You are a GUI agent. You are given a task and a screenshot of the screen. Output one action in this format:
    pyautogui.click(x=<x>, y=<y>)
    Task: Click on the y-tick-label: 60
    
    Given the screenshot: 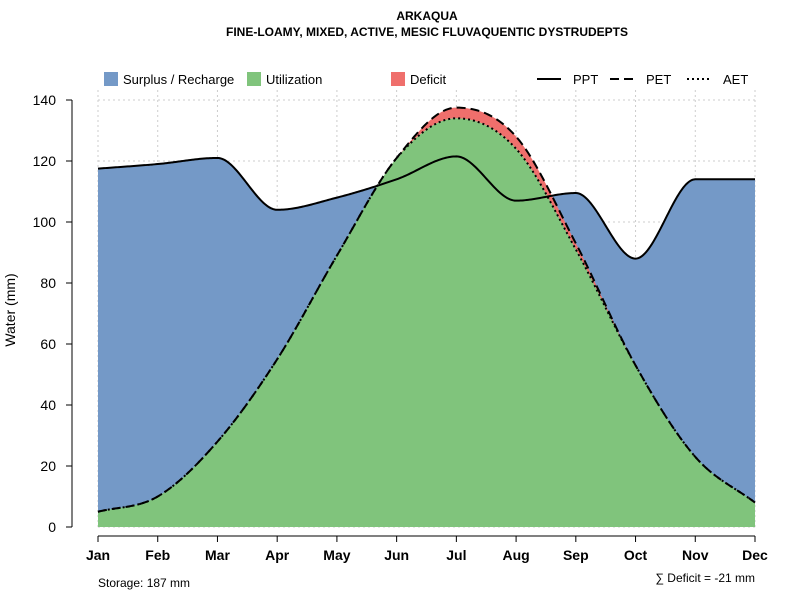 What is the action you would take?
    pyautogui.click(x=48, y=344)
    